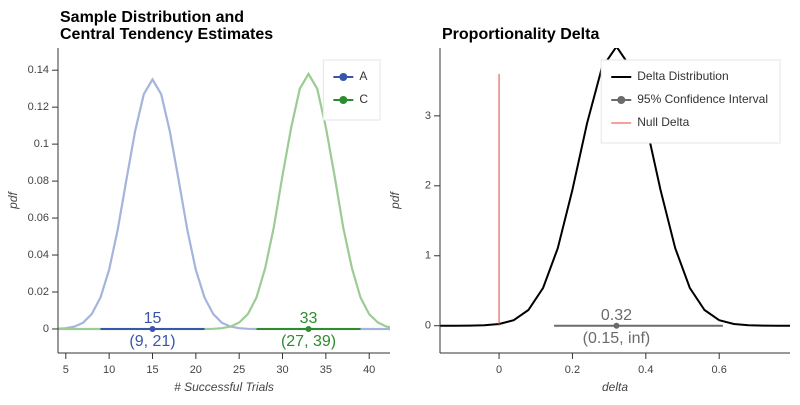 The height and width of the screenshot is (405, 800). Describe the element at coordinates (520, 34) in the screenshot. I see `chart-title: Proportionality Delta` at that location.